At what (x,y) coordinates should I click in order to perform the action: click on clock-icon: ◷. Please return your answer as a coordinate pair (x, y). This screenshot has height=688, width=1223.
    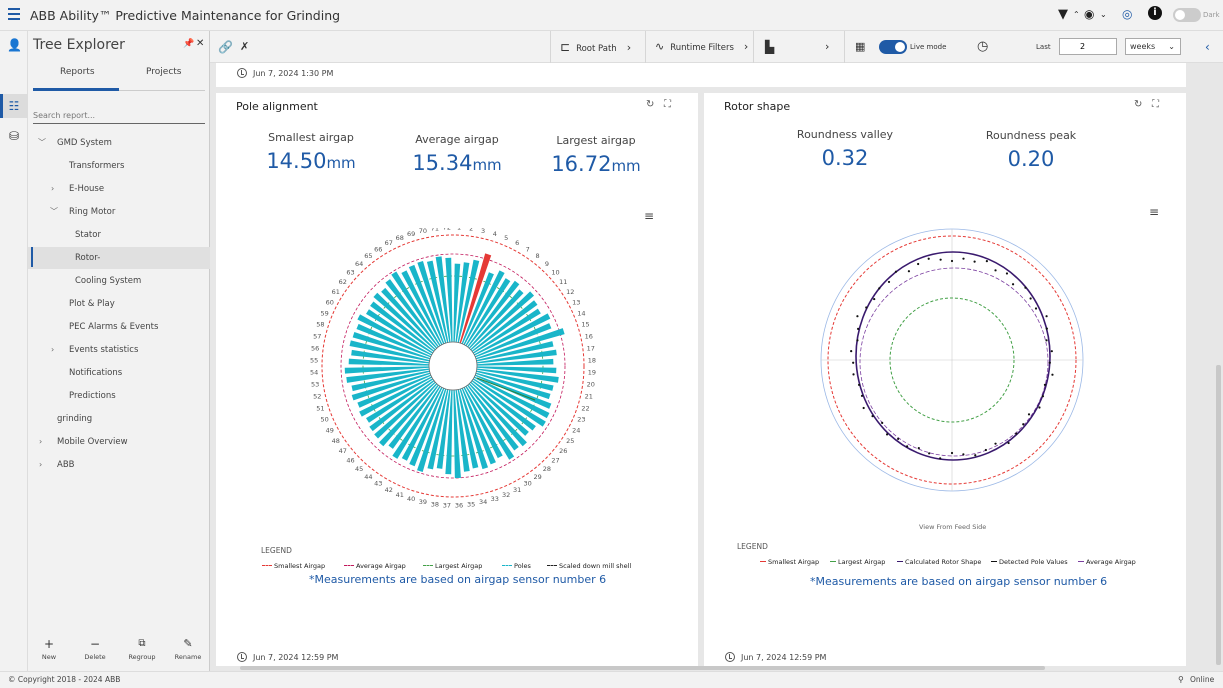
    Looking at the image, I should click on (983, 46).